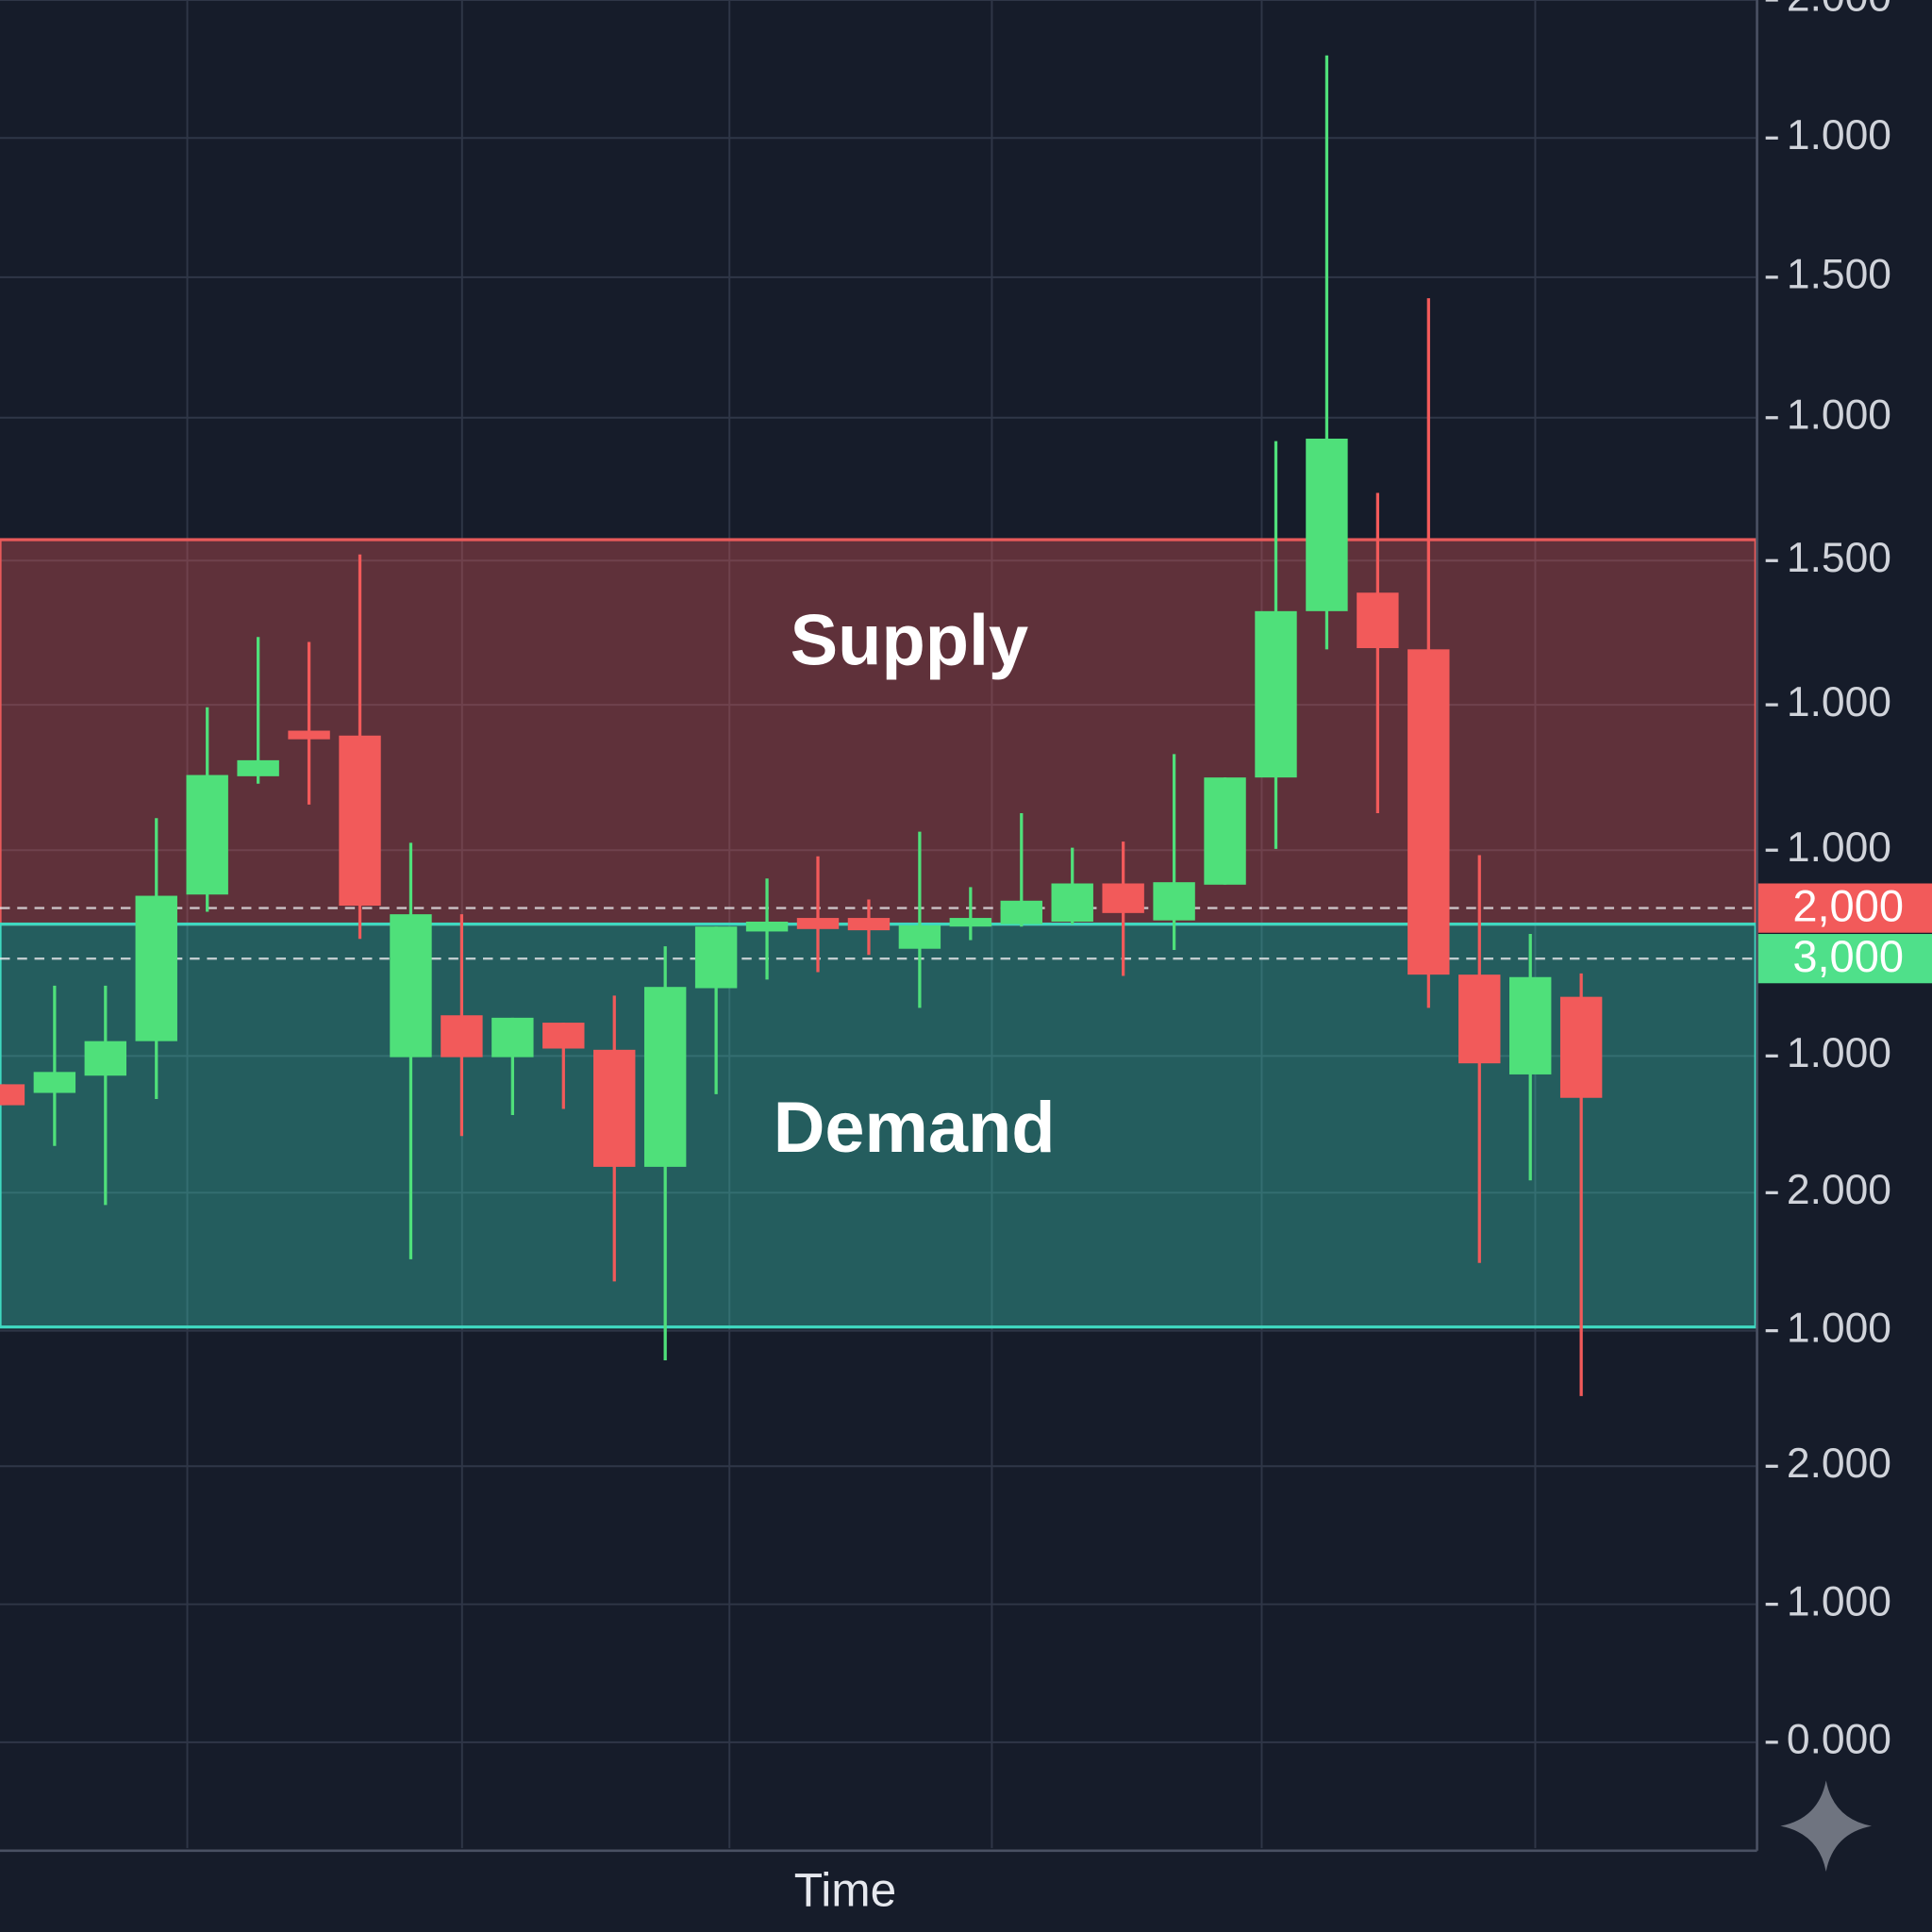 This screenshot has width=1932, height=1932. I want to click on price-tag-label: 3,000, so click(1848, 956).